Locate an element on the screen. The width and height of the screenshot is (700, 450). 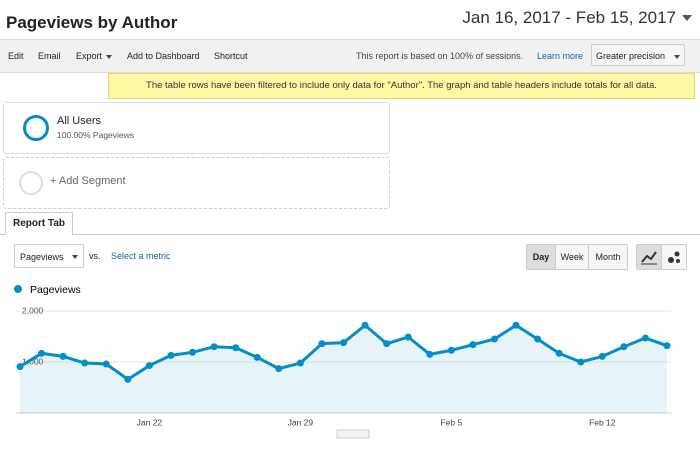
line-chart-toggle is located at coordinates (649, 257).